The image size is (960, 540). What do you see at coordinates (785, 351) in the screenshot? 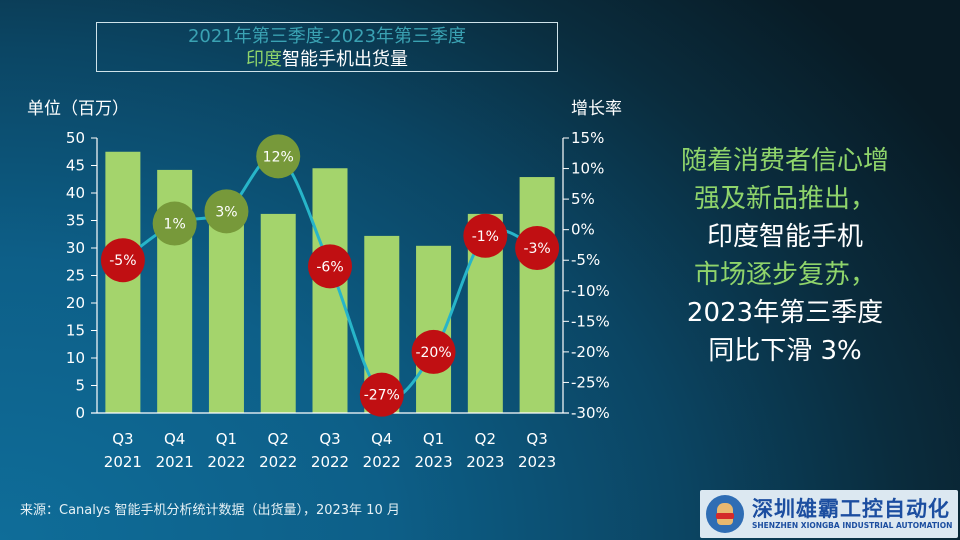
I see `summary-line-6: 同比下滑 3%` at bounding box center [785, 351].